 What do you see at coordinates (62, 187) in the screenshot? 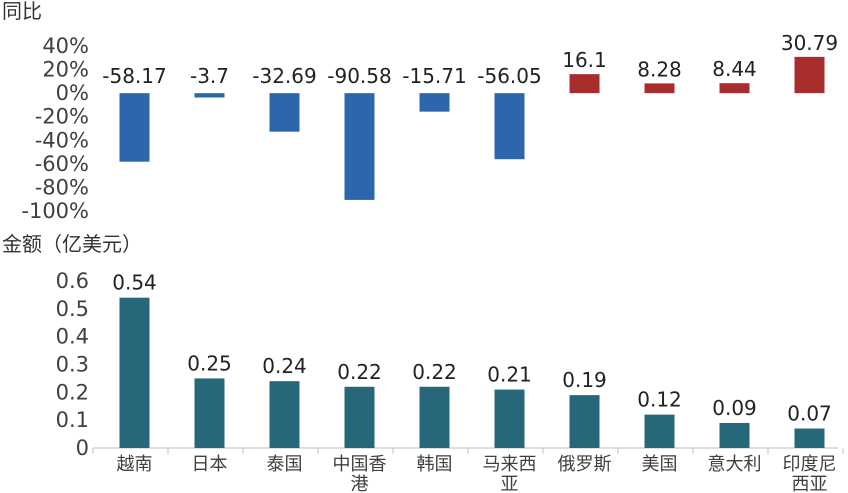
I see `yoy-y-tick-label: -80%` at bounding box center [62, 187].